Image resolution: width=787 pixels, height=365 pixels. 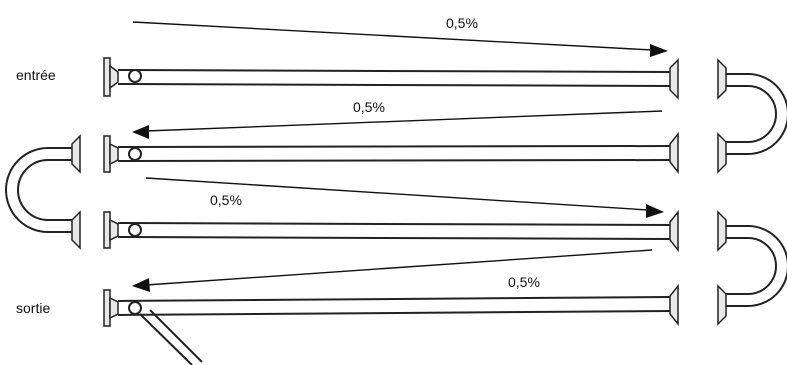 What do you see at coordinates (369, 107) in the screenshot?
I see `slope-label-2: 0,5%` at bounding box center [369, 107].